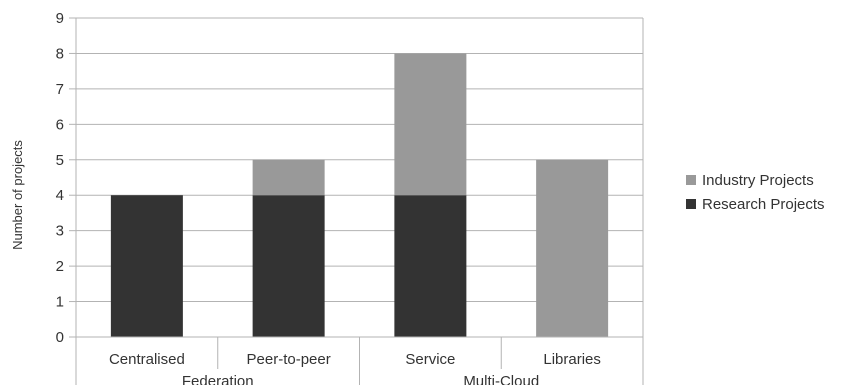 The height and width of the screenshot is (390, 864). I want to click on y-tick-label-0: 0, so click(60, 337).